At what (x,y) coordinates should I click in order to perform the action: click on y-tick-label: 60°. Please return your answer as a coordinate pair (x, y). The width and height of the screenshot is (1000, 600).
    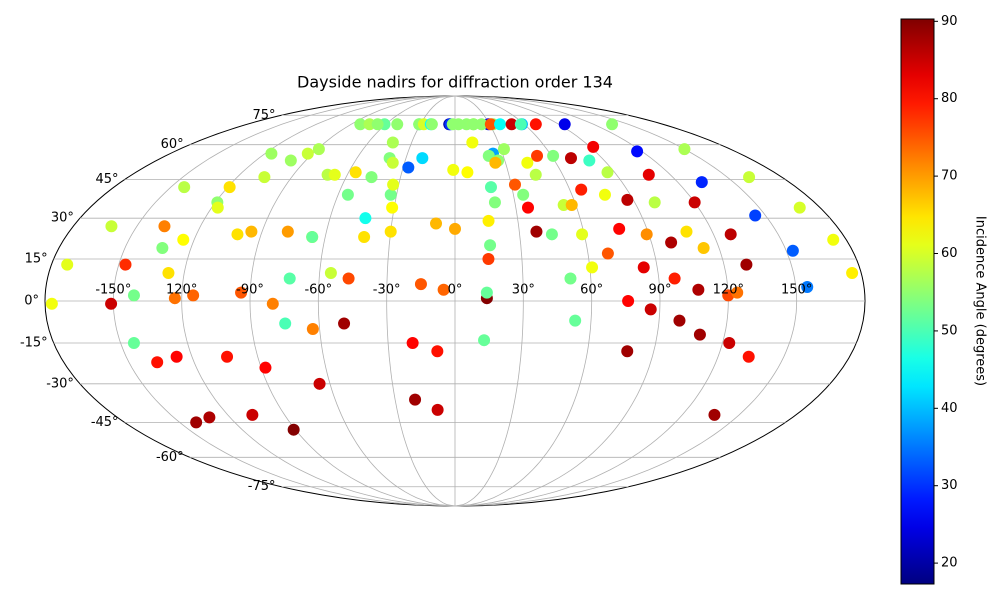
    Looking at the image, I should click on (172, 144).